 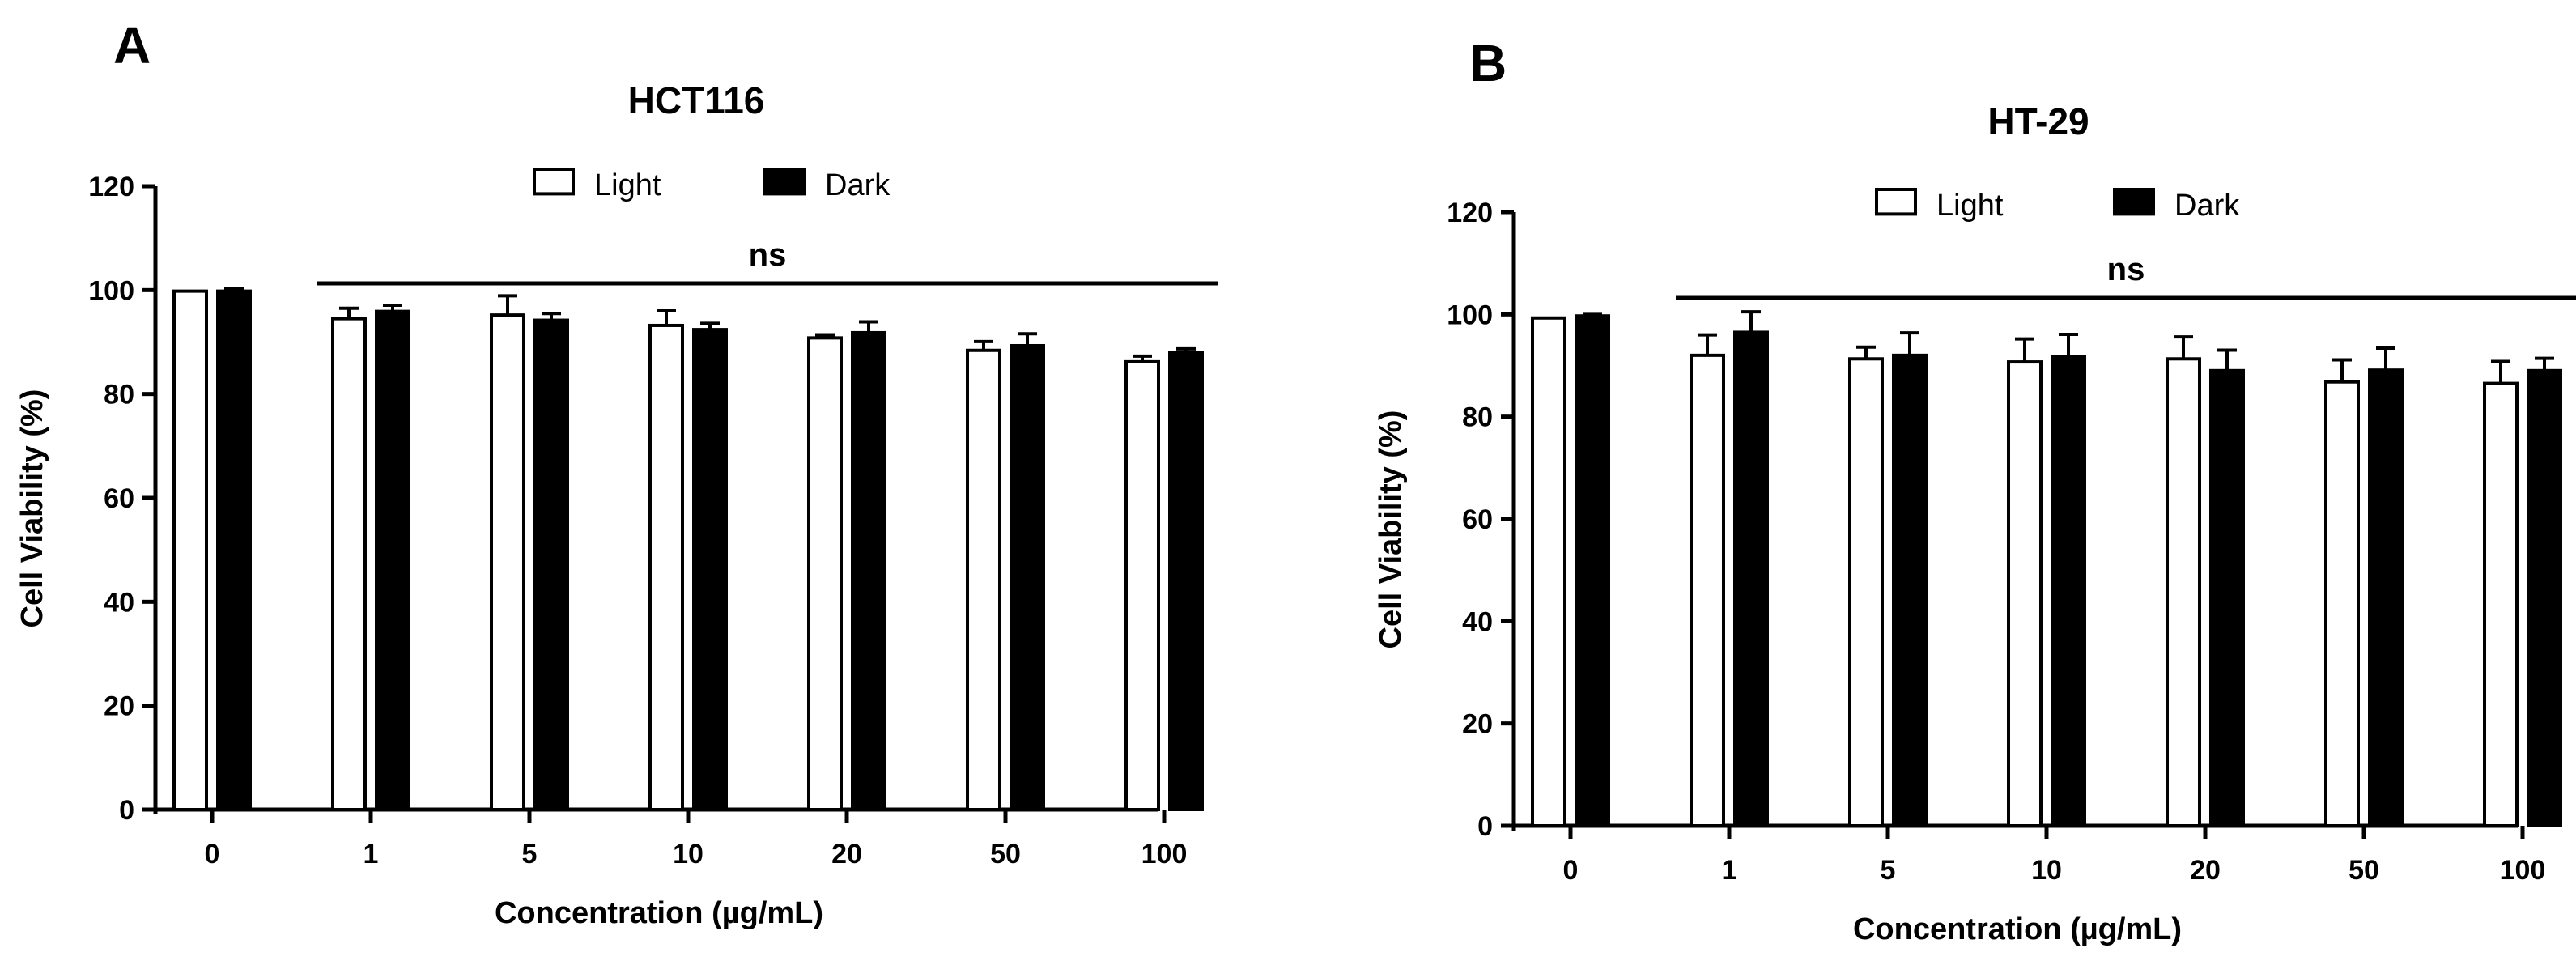 I want to click on panel-b-y-tick-label: 0, so click(x=1485, y=826).